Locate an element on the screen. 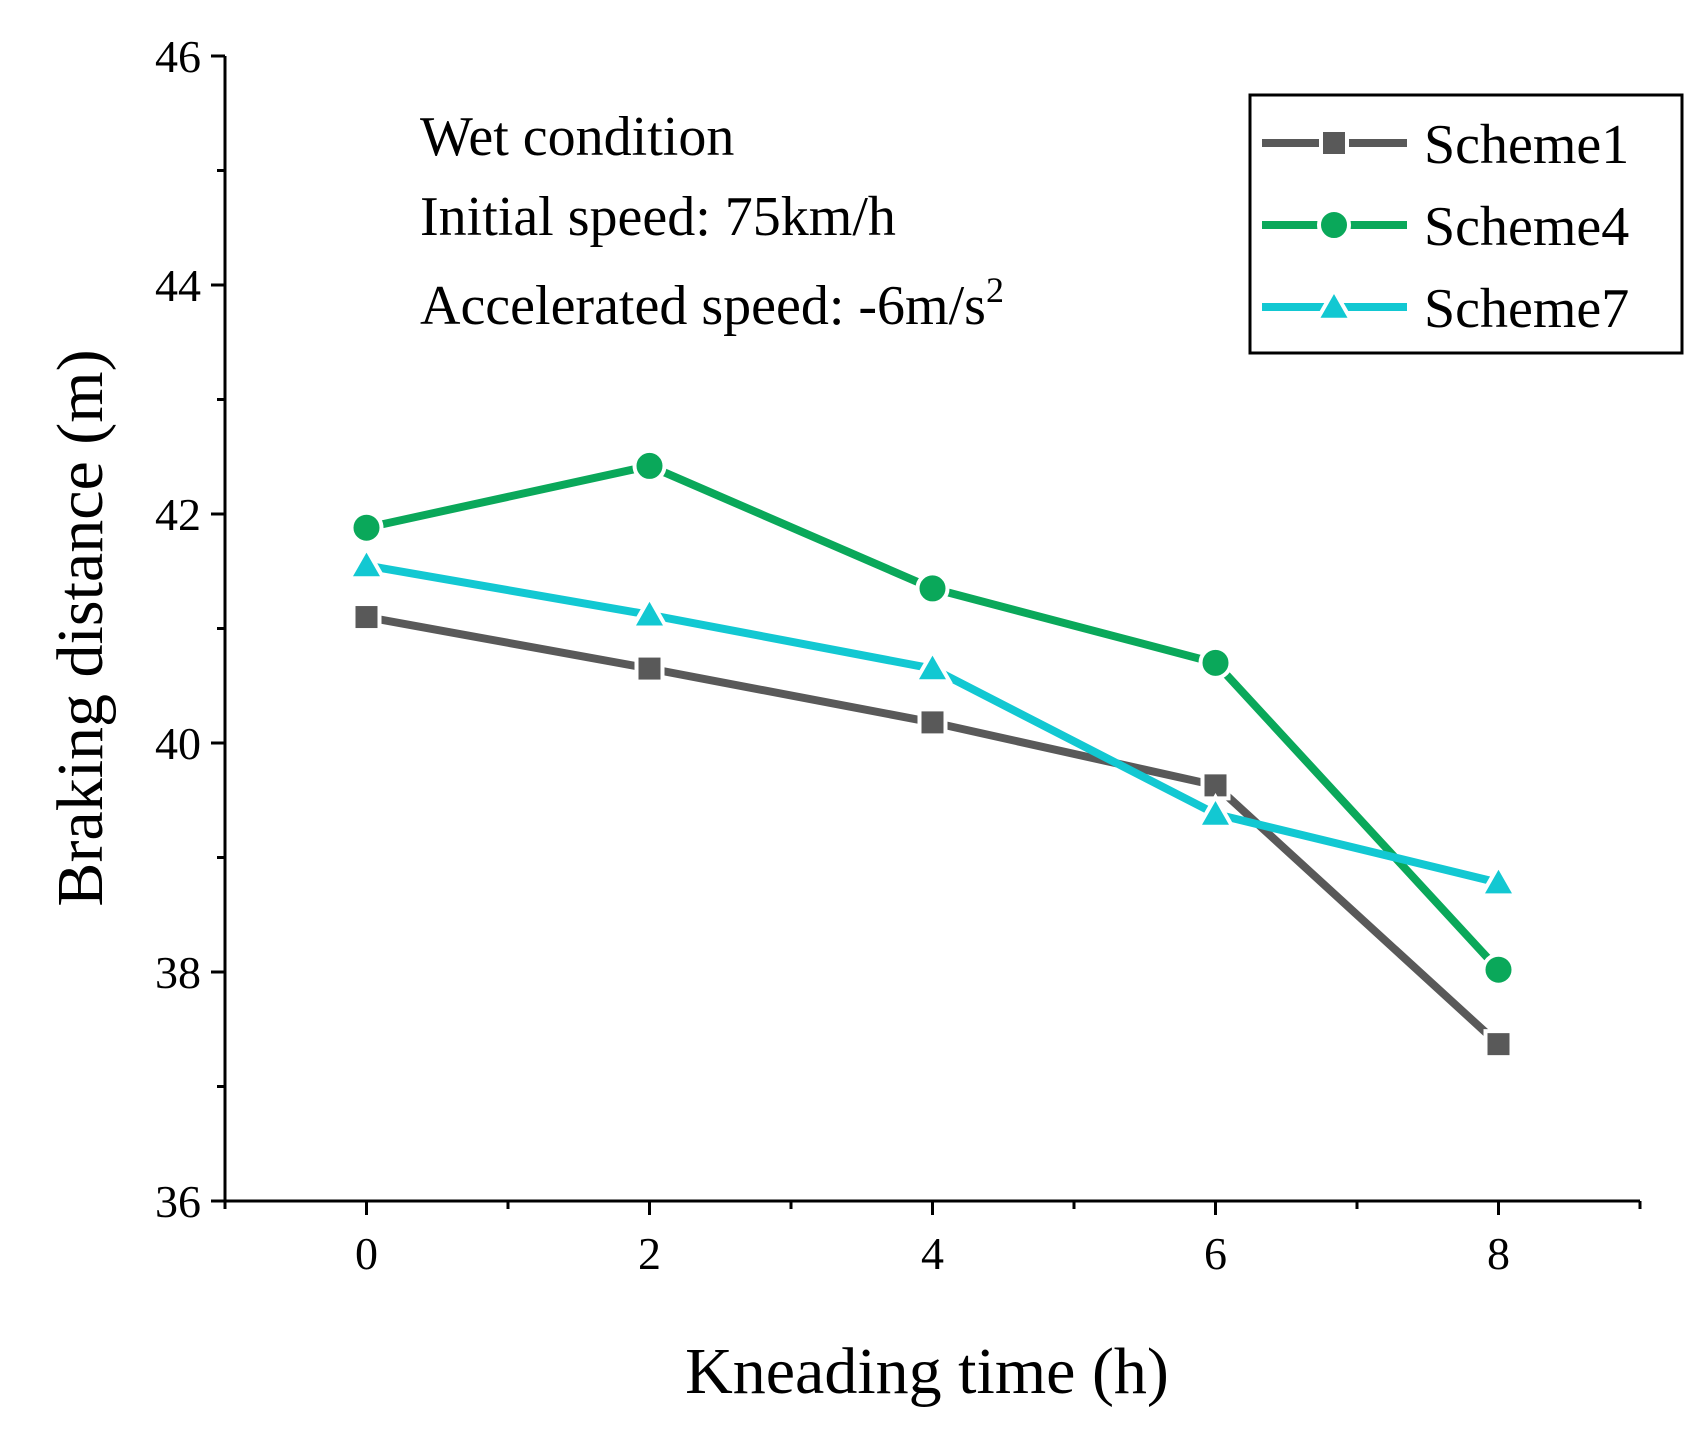 The height and width of the screenshot is (1433, 1703). legend: Scheme1 Scheme4 Scheme7 is located at coordinates (1466, 224).